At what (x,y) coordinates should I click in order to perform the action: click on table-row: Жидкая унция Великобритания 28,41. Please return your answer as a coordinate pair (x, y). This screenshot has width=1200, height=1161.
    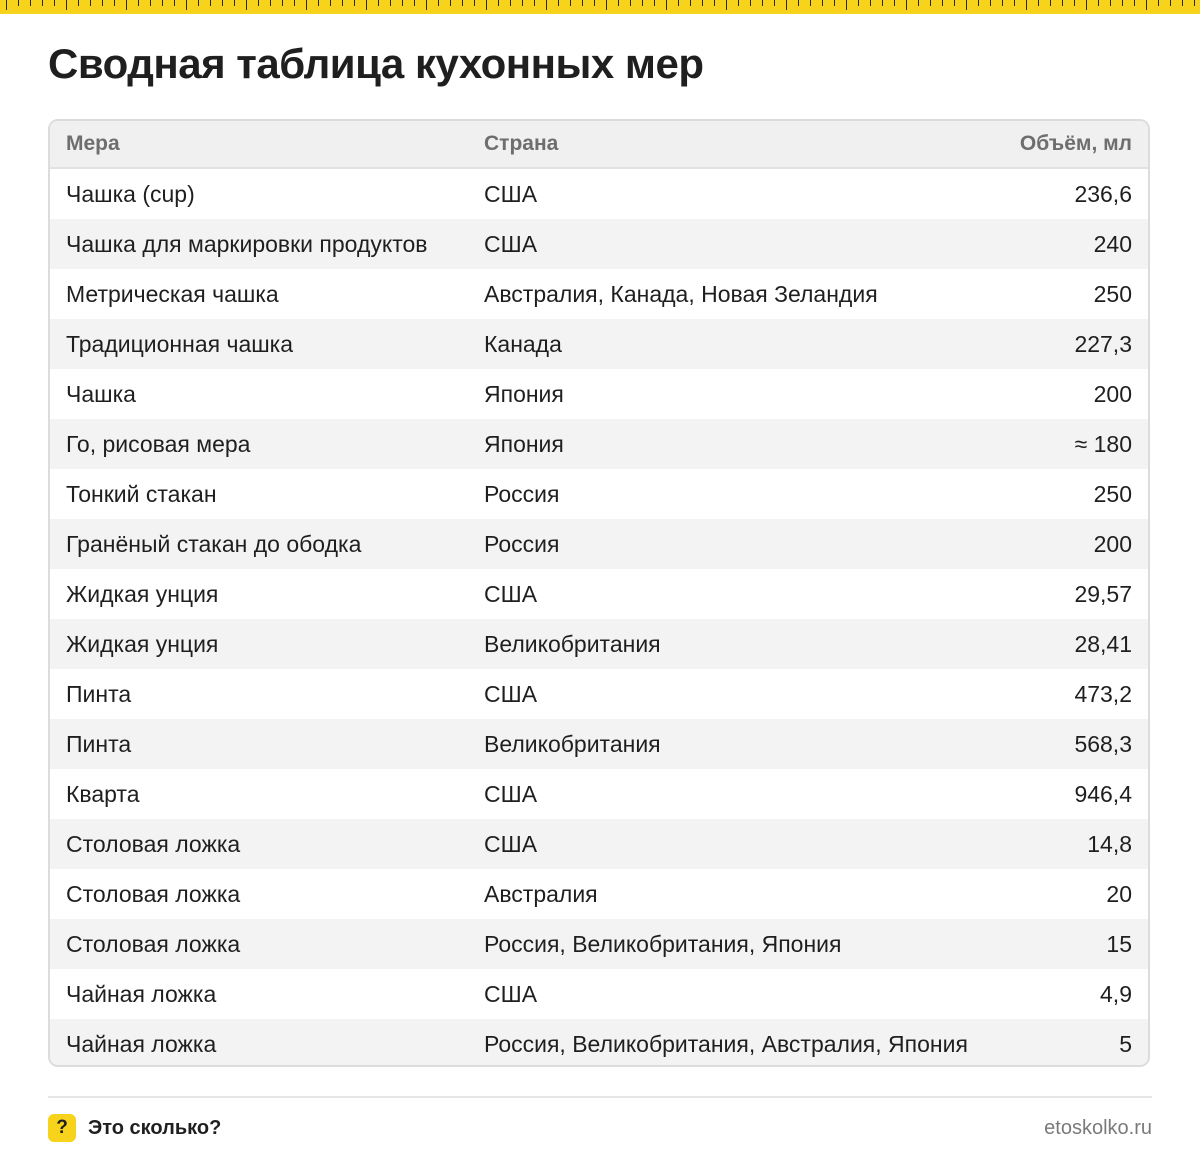
    Looking at the image, I should click on (599, 644).